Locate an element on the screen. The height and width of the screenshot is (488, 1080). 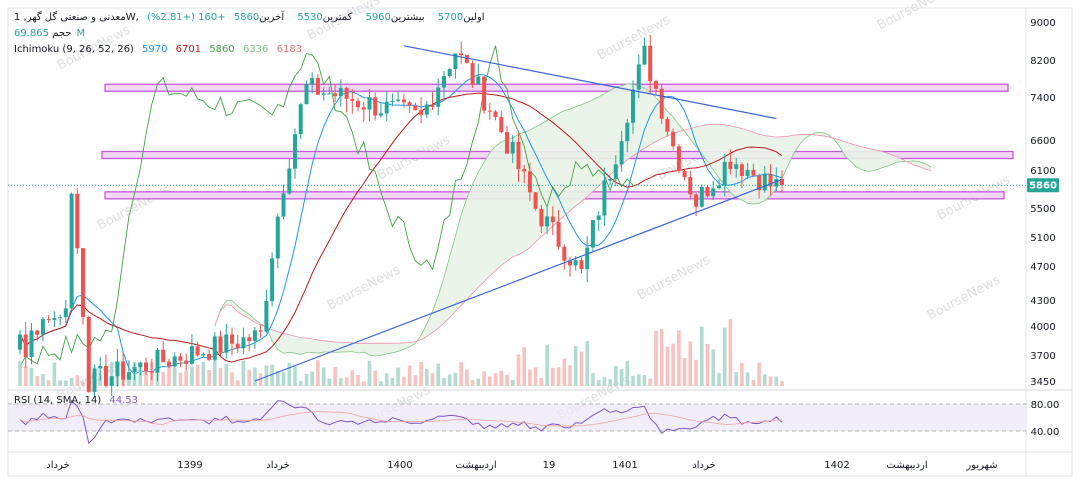
volume-value: 69.865M is located at coordinates (50, 33).